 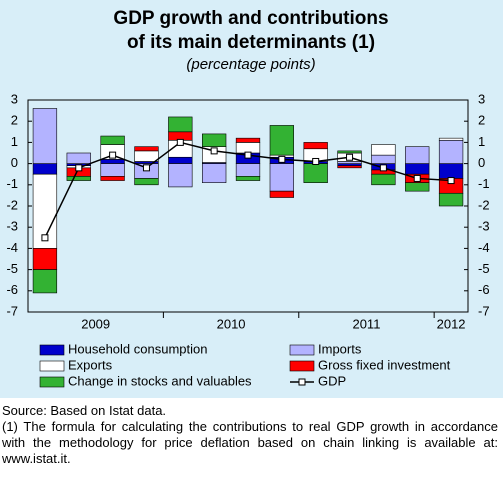 What do you see at coordinates (14, 98) in the screenshot?
I see `y-tick-label: 3` at bounding box center [14, 98].